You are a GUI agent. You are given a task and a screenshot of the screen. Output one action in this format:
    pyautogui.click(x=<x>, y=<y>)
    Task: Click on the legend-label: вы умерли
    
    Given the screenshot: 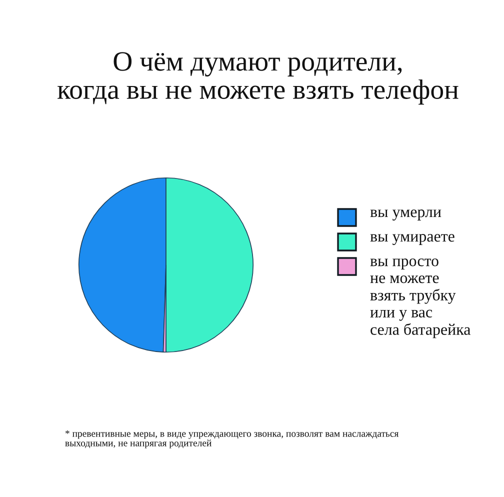 What is the action you would take?
    pyautogui.click(x=406, y=215)
    